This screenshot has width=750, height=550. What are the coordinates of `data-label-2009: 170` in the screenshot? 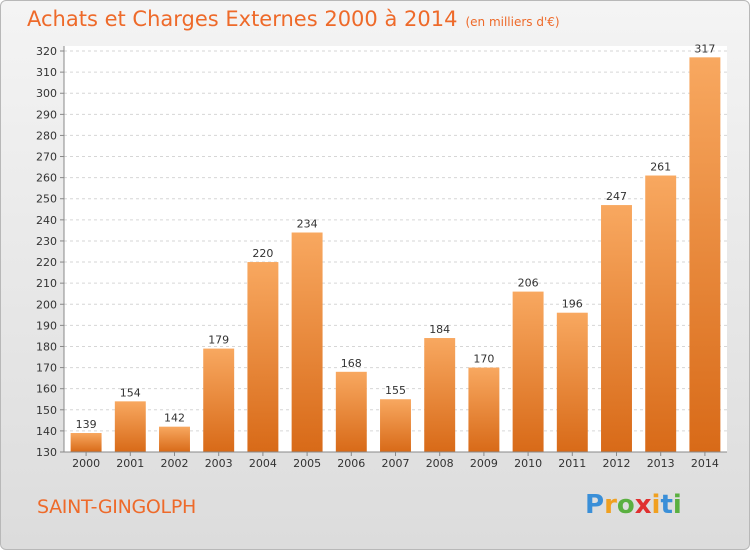 It's located at (483, 359).